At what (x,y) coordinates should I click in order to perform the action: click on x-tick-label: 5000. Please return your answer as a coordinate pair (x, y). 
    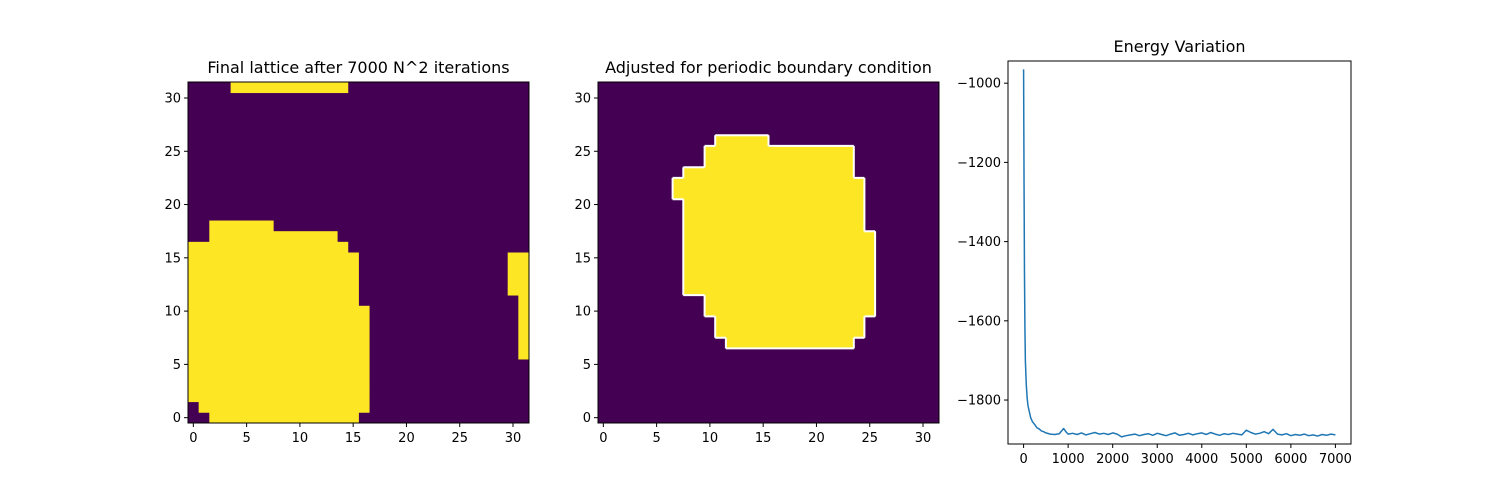
    Looking at the image, I should click on (1246, 459).